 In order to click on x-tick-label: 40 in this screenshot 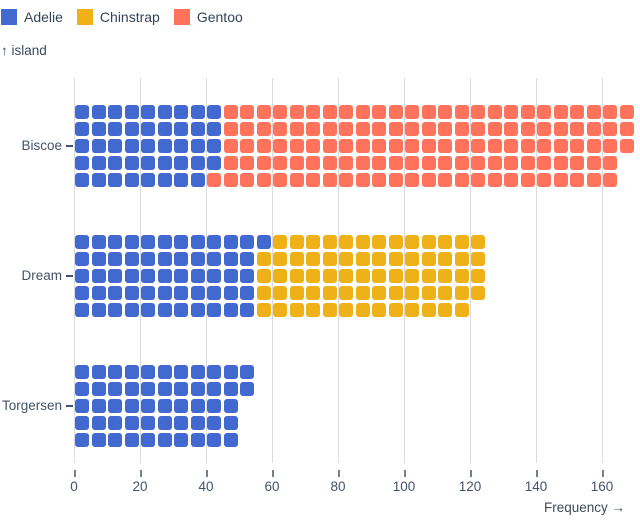, I will do `click(206, 486)`.